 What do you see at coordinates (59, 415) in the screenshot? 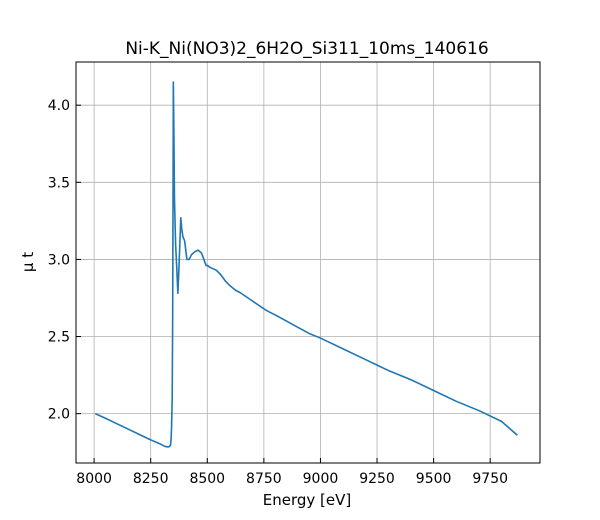
I see `y-tick-label: 2.0` at bounding box center [59, 415].